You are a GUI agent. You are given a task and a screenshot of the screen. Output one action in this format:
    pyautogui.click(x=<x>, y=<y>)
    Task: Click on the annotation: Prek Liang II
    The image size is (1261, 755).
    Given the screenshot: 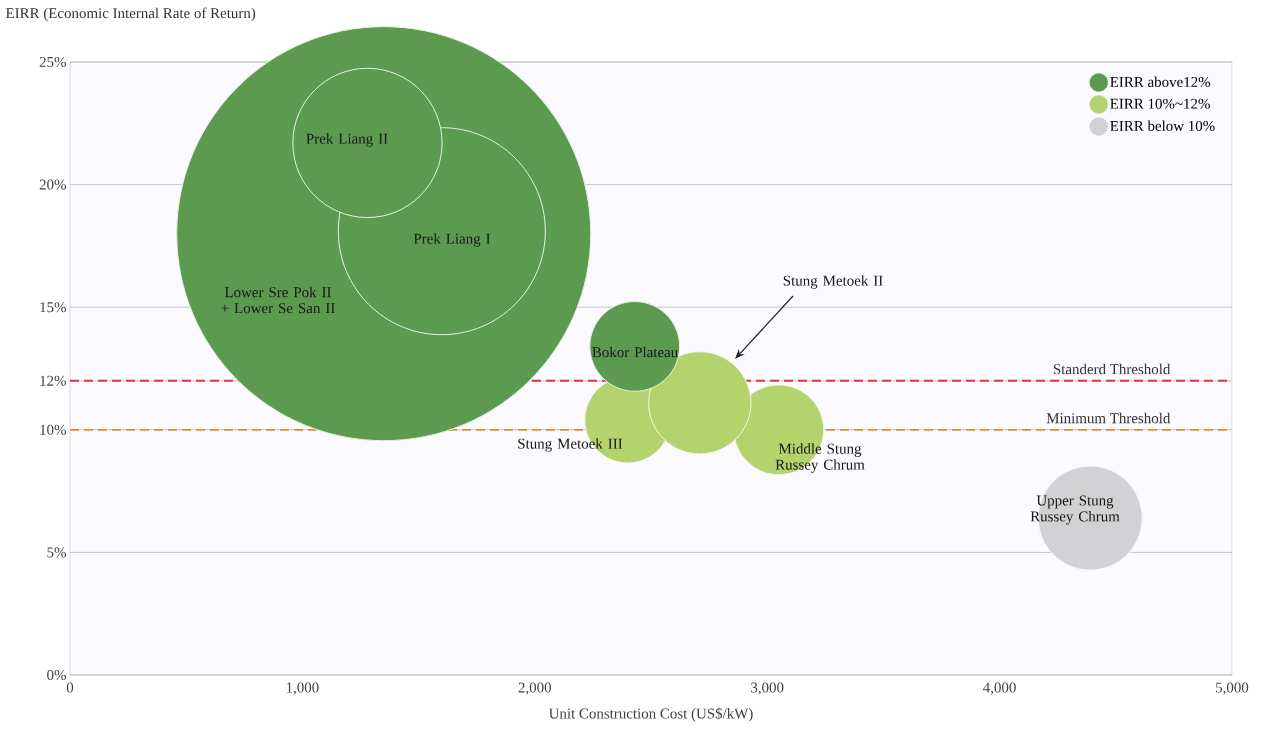 What is the action you would take?
    pyautogui.click(x=347, y=140)
    